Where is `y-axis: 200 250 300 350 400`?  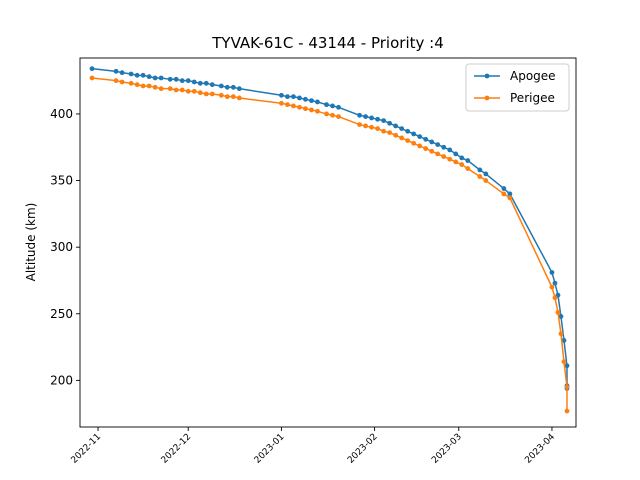 y-axis: 200 250 300 350 400 is located at coordinates (65, 247).